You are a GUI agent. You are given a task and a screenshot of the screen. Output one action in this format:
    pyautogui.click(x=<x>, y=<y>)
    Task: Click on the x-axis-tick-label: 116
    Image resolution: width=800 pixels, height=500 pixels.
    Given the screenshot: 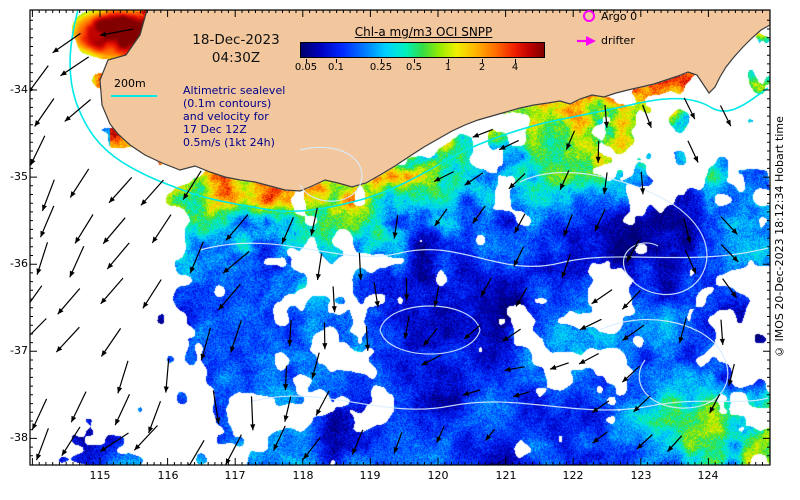 What is the action you would take?
    pyautogui.click(x=168, y=475)
    